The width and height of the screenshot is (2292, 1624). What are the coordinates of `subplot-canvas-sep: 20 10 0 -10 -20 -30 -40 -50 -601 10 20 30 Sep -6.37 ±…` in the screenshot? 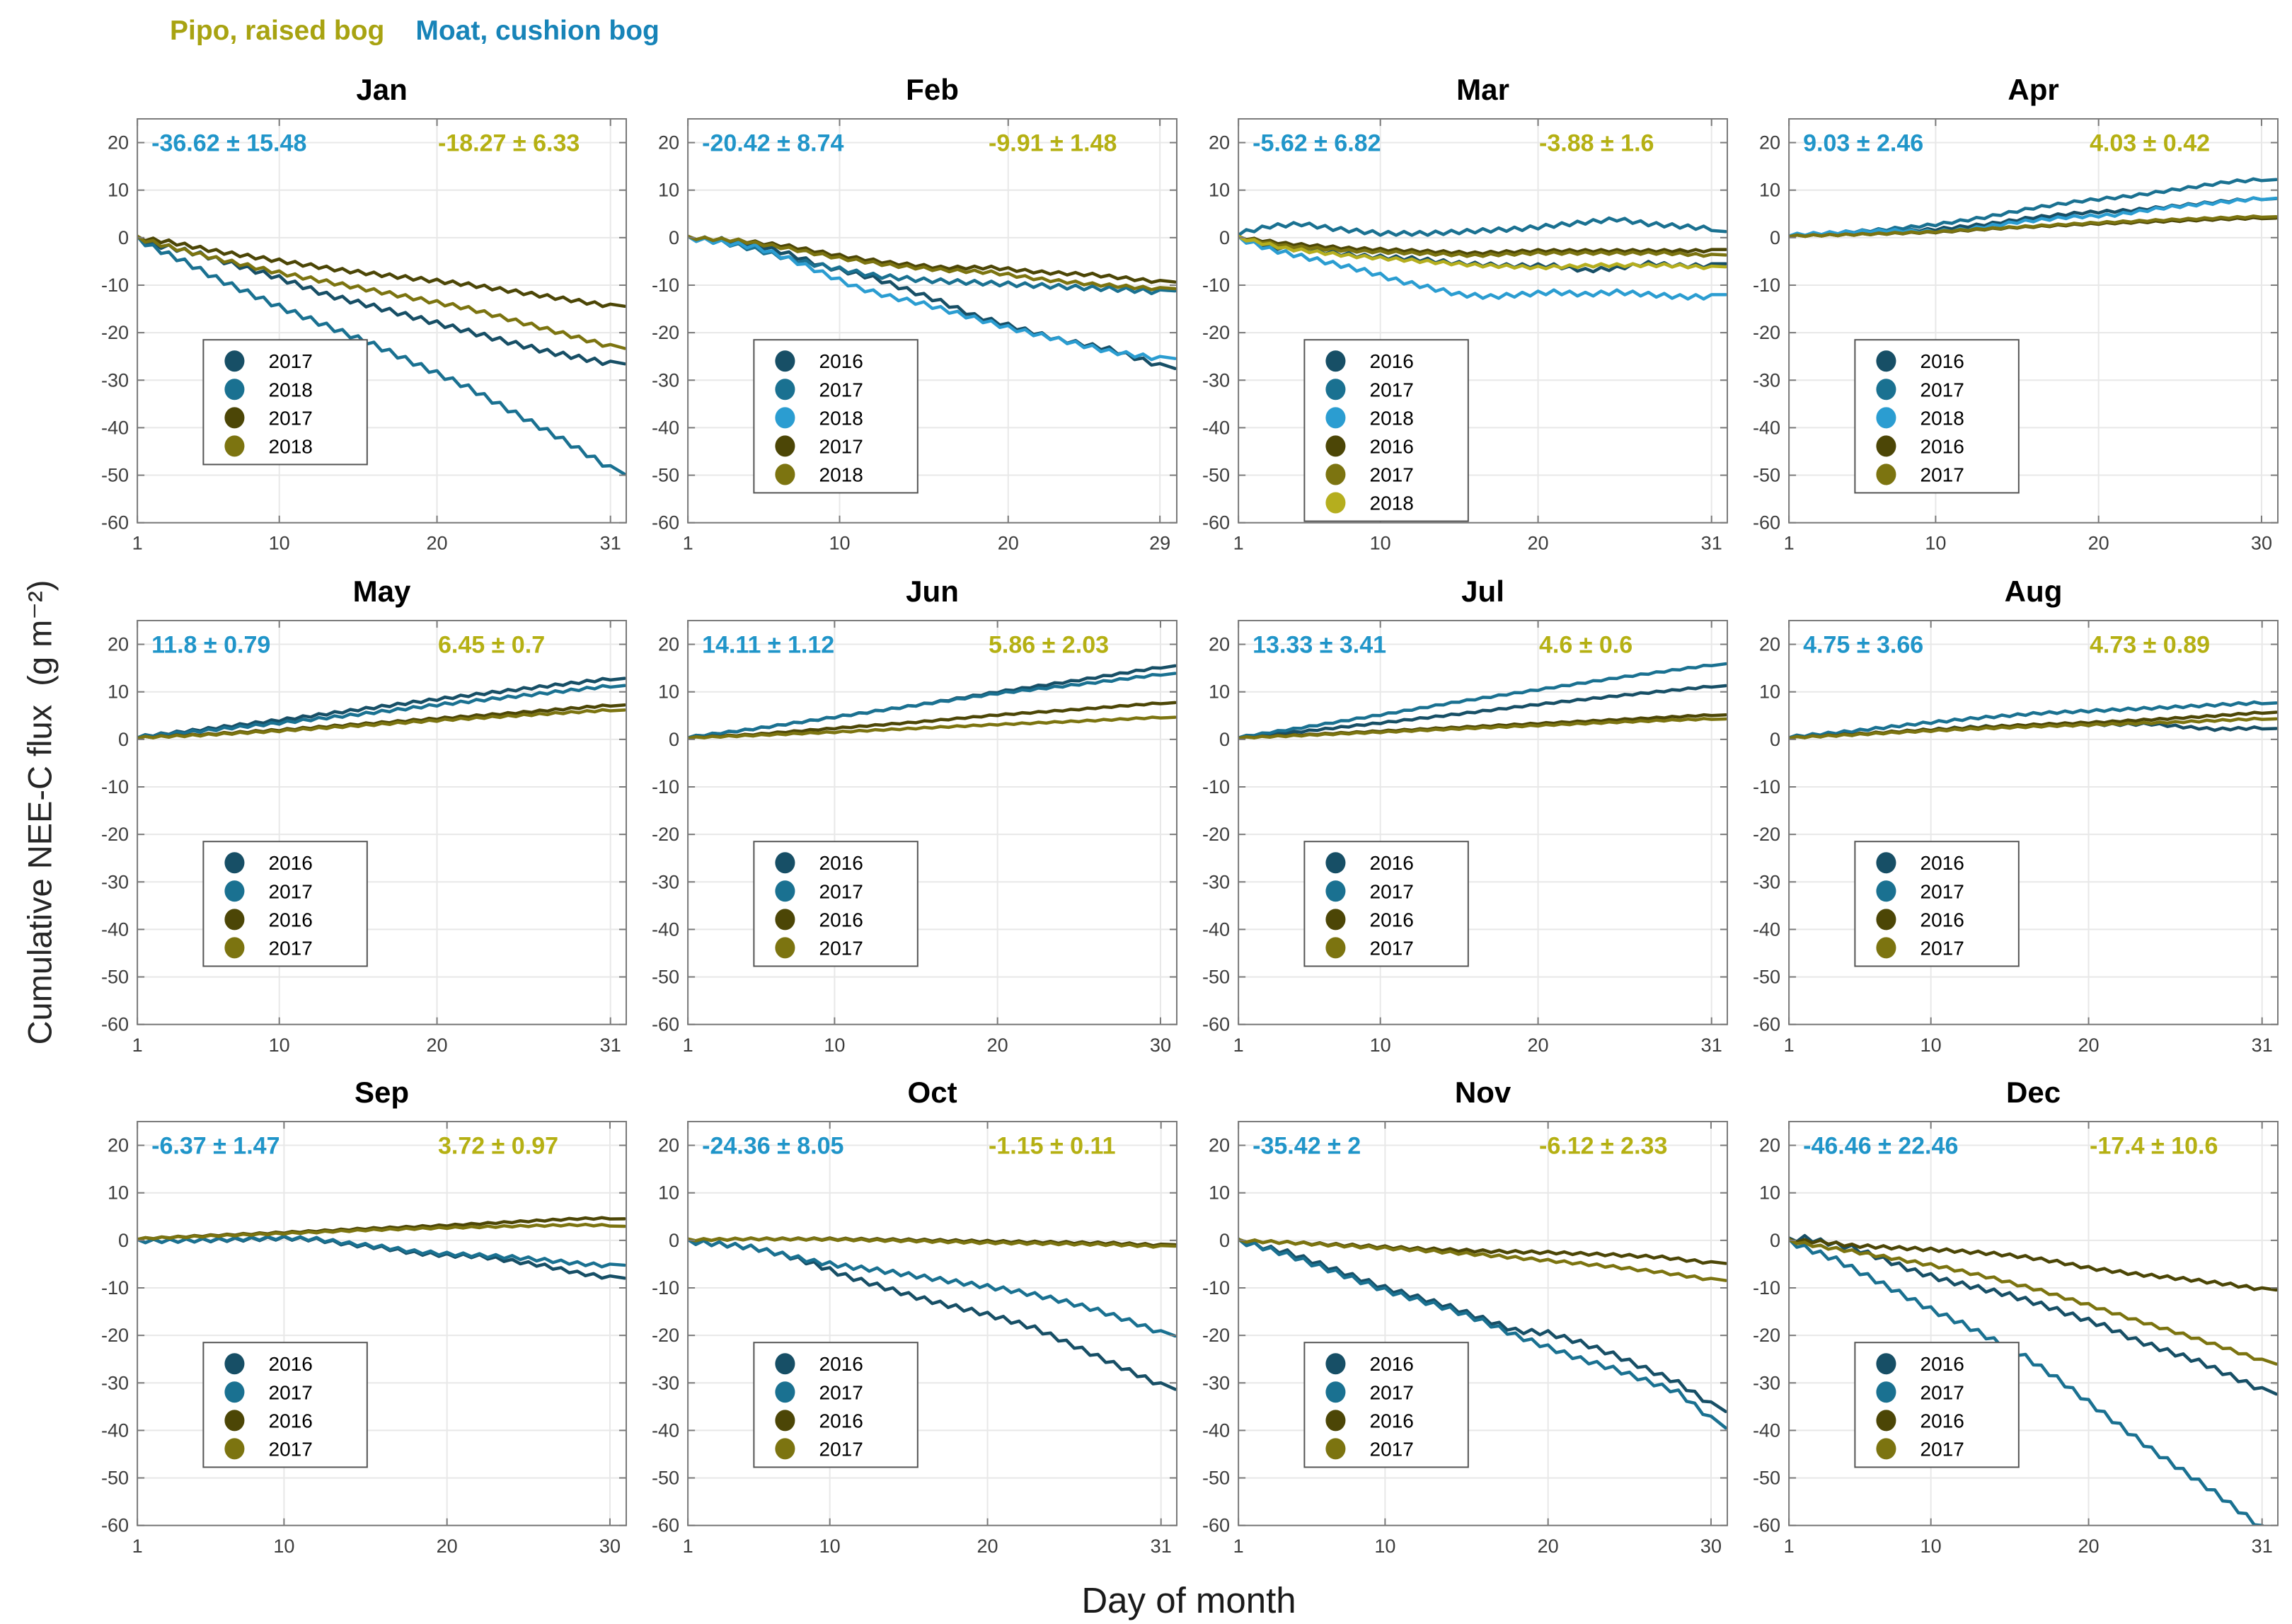 It's located at (364, 1316).